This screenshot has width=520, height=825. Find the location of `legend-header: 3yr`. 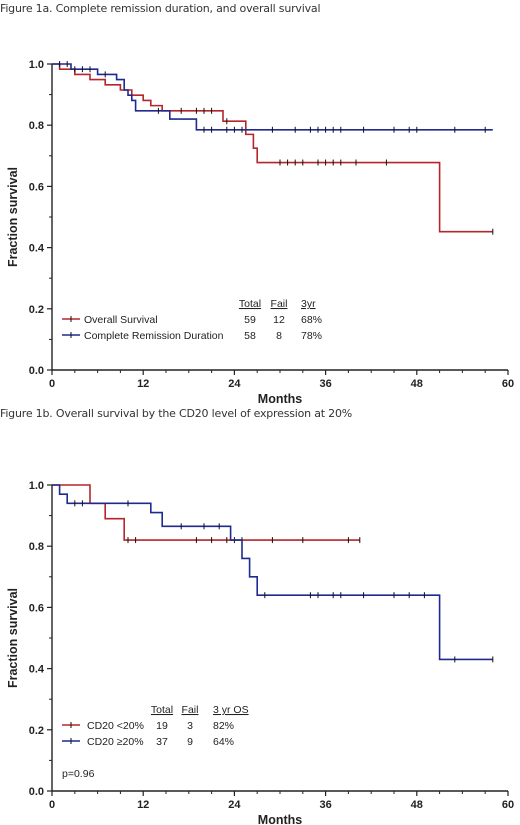

legend-header: 3yr is located at coordinates (308, 304).